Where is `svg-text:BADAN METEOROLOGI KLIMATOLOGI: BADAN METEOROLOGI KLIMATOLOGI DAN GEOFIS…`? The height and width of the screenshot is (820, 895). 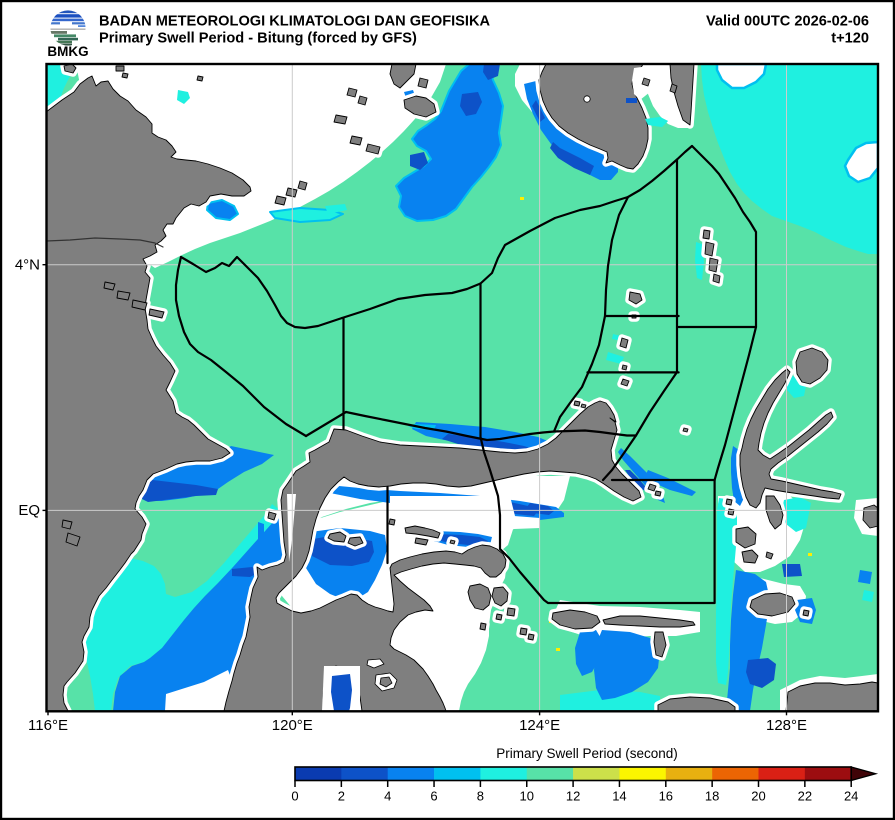
svg-text:BADAN METEOROLOGI KLIMATOLOGI: BADAN METEOROLOGI KLIMATOLOGI DAN GEOFIS… is located at coordinates (295, 22).